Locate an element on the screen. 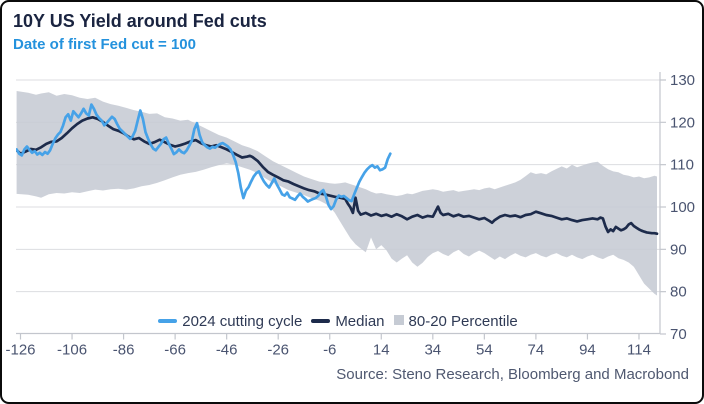  x-tick-label: 54 is located at coordinates (484, 350).